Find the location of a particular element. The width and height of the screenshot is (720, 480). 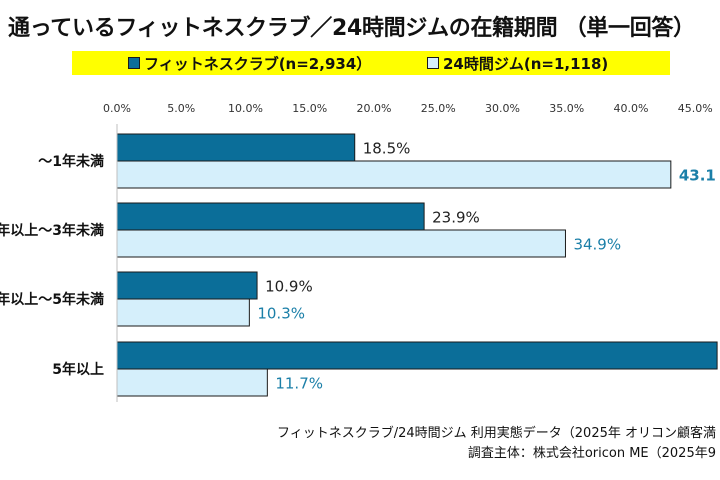

legend: フィットネスクラブ(n=2,934） 24時間ジム(n=1,118) is located at coordinates (371, 63).